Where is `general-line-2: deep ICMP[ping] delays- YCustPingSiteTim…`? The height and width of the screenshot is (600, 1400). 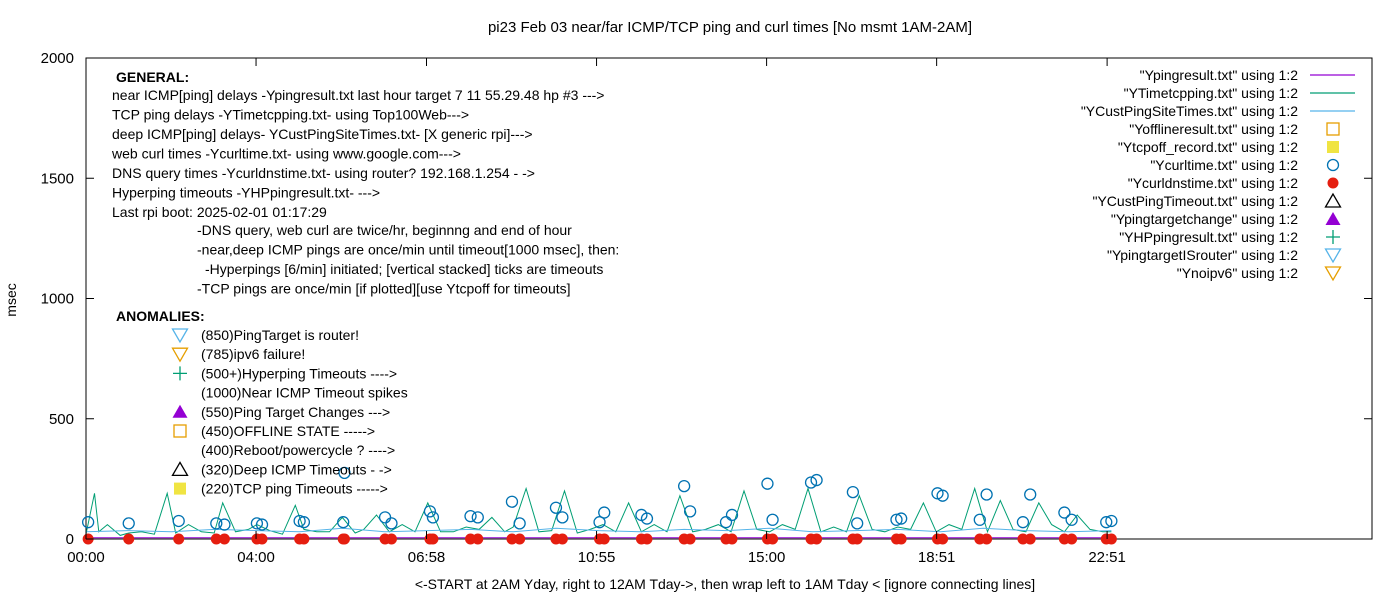
general-line-2: deep ICMP[ping] delays- YCustPingSiteTim… is located at coordinates (322, 134).